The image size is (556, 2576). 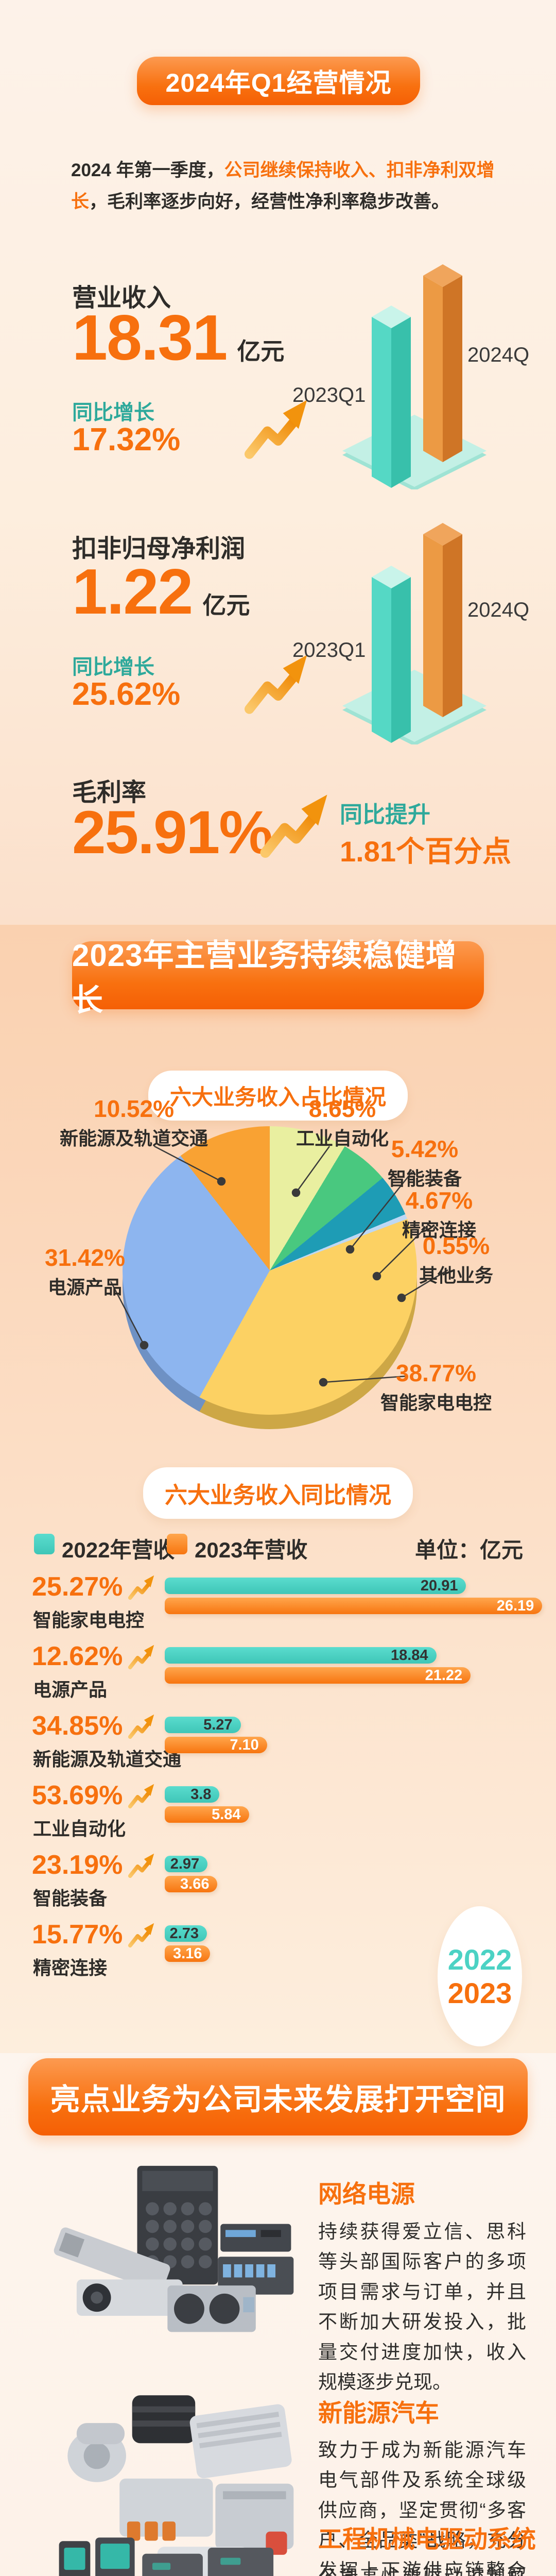 I want to click on section2-header-banner: 2023年主营业务持续稳健增长, so click(x=278, y=978).